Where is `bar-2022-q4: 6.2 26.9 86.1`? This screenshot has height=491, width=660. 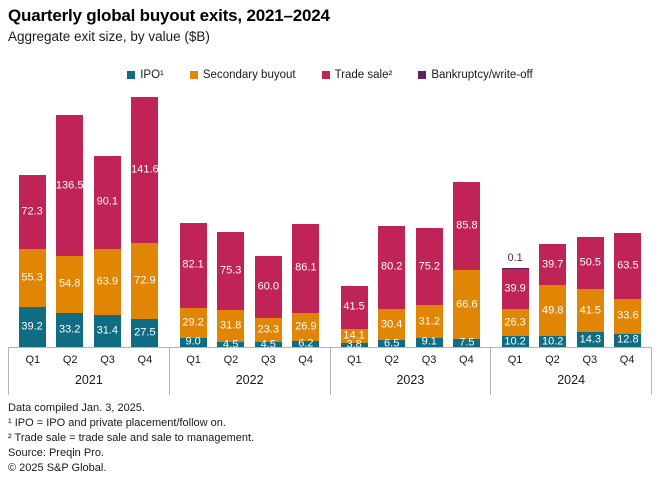 bar-2022-q4: 6.2 26.9 86.1 is located at coordinates (306, 286).